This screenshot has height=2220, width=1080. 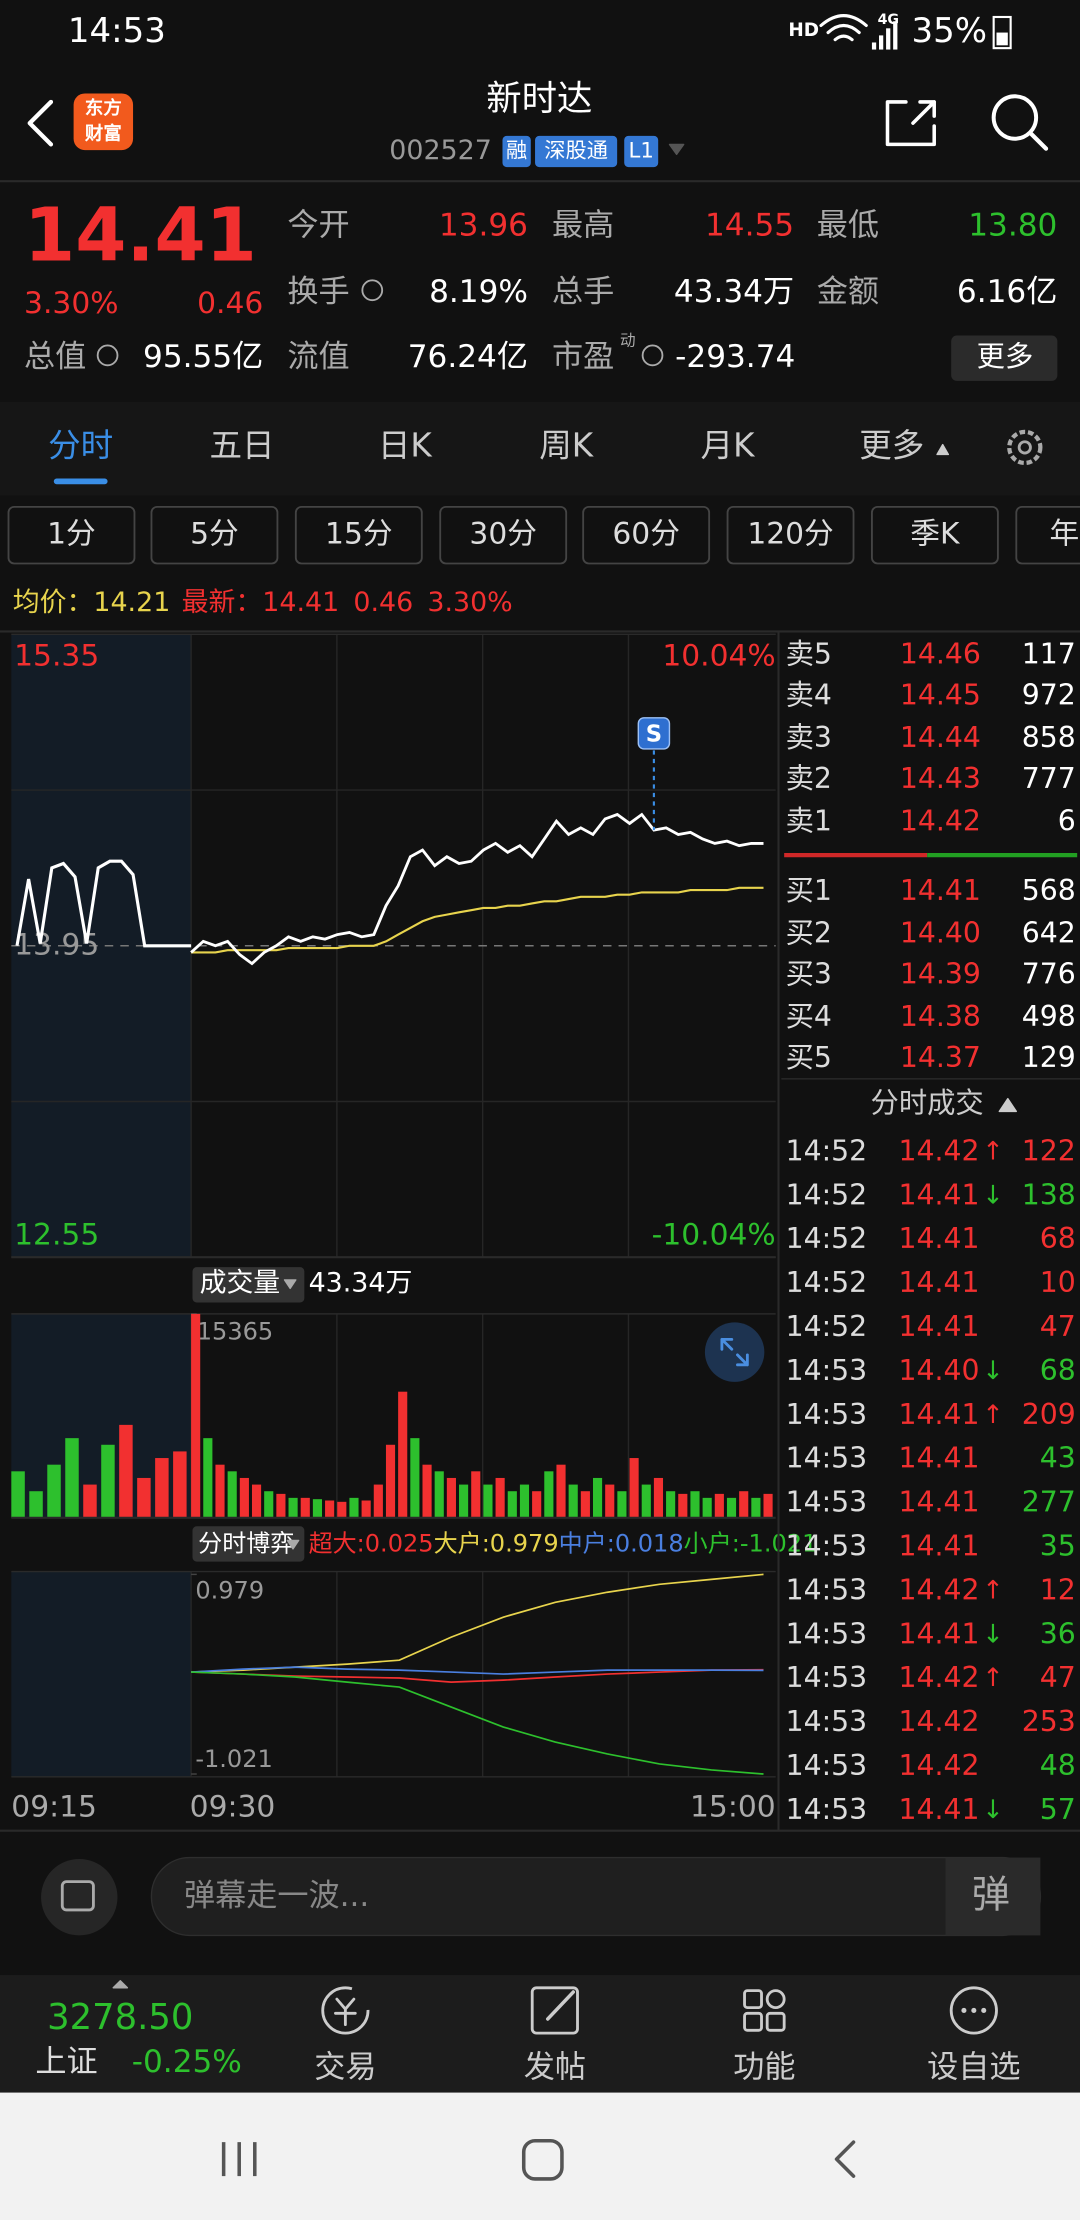 I want to click on y2-tick-label: -10.04%, so click(x=714, y=1235).